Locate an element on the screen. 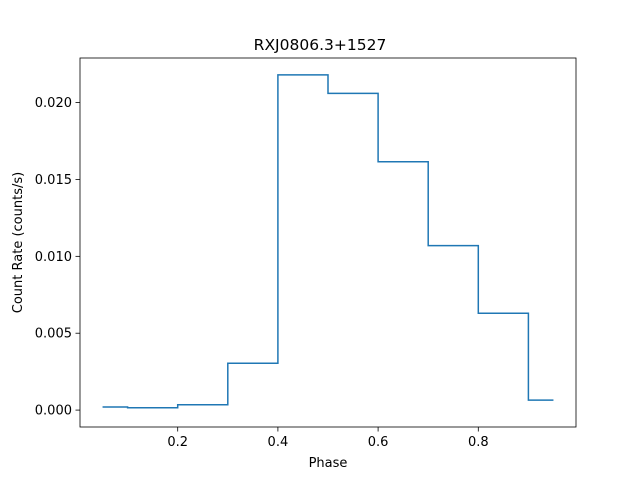 The height and width of the screenshot is (480, 640). y-tick-label: 0.000 is located at coordinates (53, 411).